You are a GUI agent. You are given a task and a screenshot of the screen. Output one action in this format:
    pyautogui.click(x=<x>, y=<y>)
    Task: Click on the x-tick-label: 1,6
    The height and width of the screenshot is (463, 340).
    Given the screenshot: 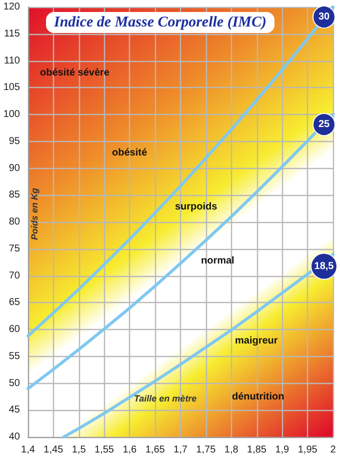 What is the action you would take?
    pyautogui.click(x=130, y=450)
    